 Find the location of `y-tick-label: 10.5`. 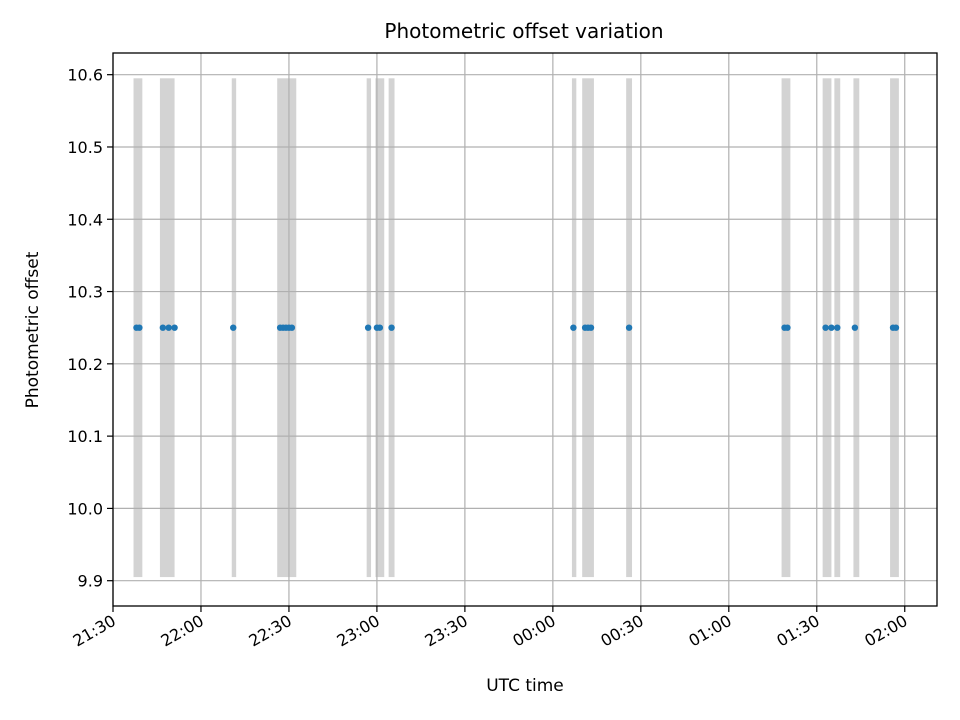

y-tick-label: 10.5 is located at coordinates (85, 147).